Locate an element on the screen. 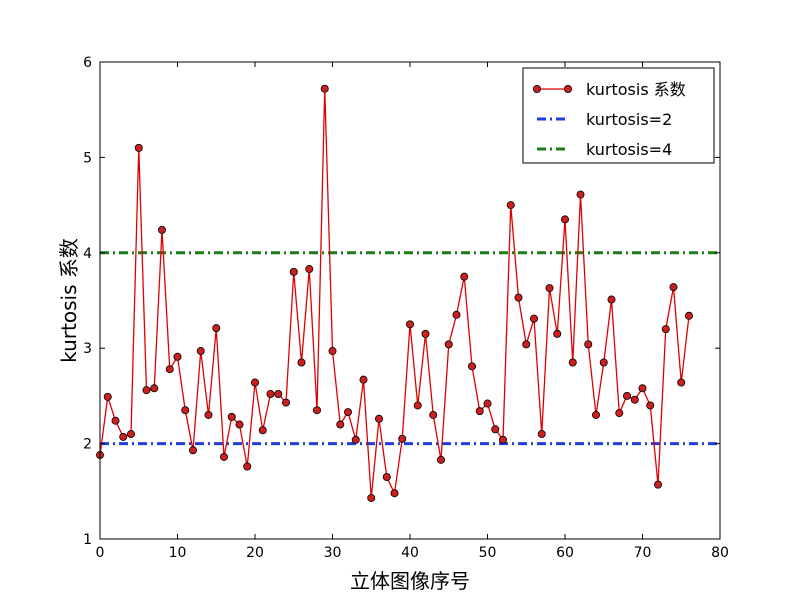 The width and height of the screenshot is (800, 600). legend-item: kurtosis=2 is located at coordinates (604, 119).